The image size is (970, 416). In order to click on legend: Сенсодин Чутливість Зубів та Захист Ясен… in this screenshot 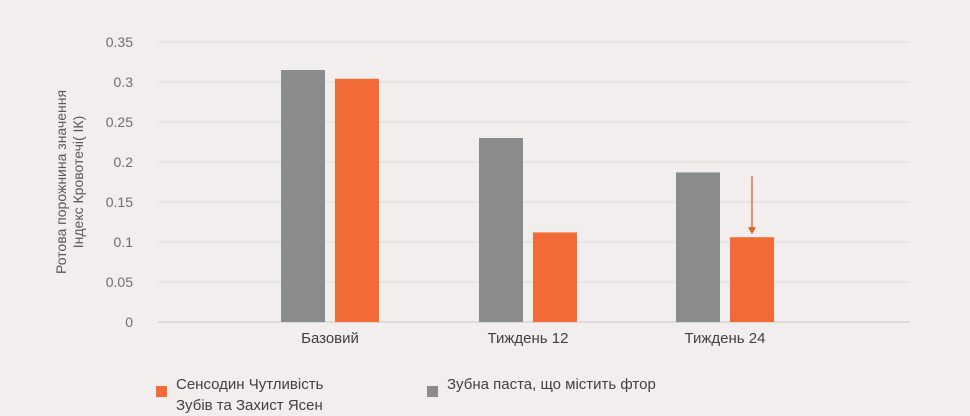, I will do `click(485, 395)`.